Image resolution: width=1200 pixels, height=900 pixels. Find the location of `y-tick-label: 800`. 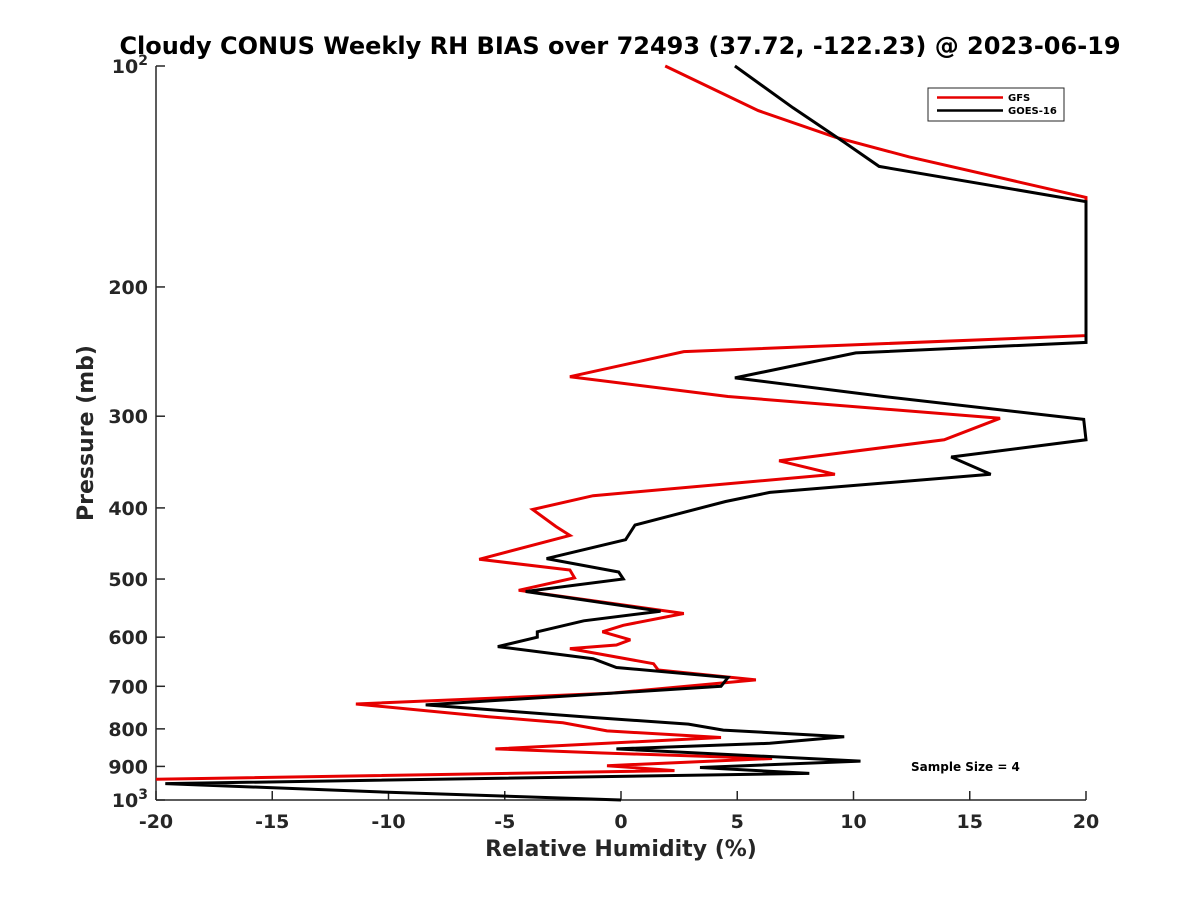

y-tick-label: 800 is located at coordinates (128, 730).